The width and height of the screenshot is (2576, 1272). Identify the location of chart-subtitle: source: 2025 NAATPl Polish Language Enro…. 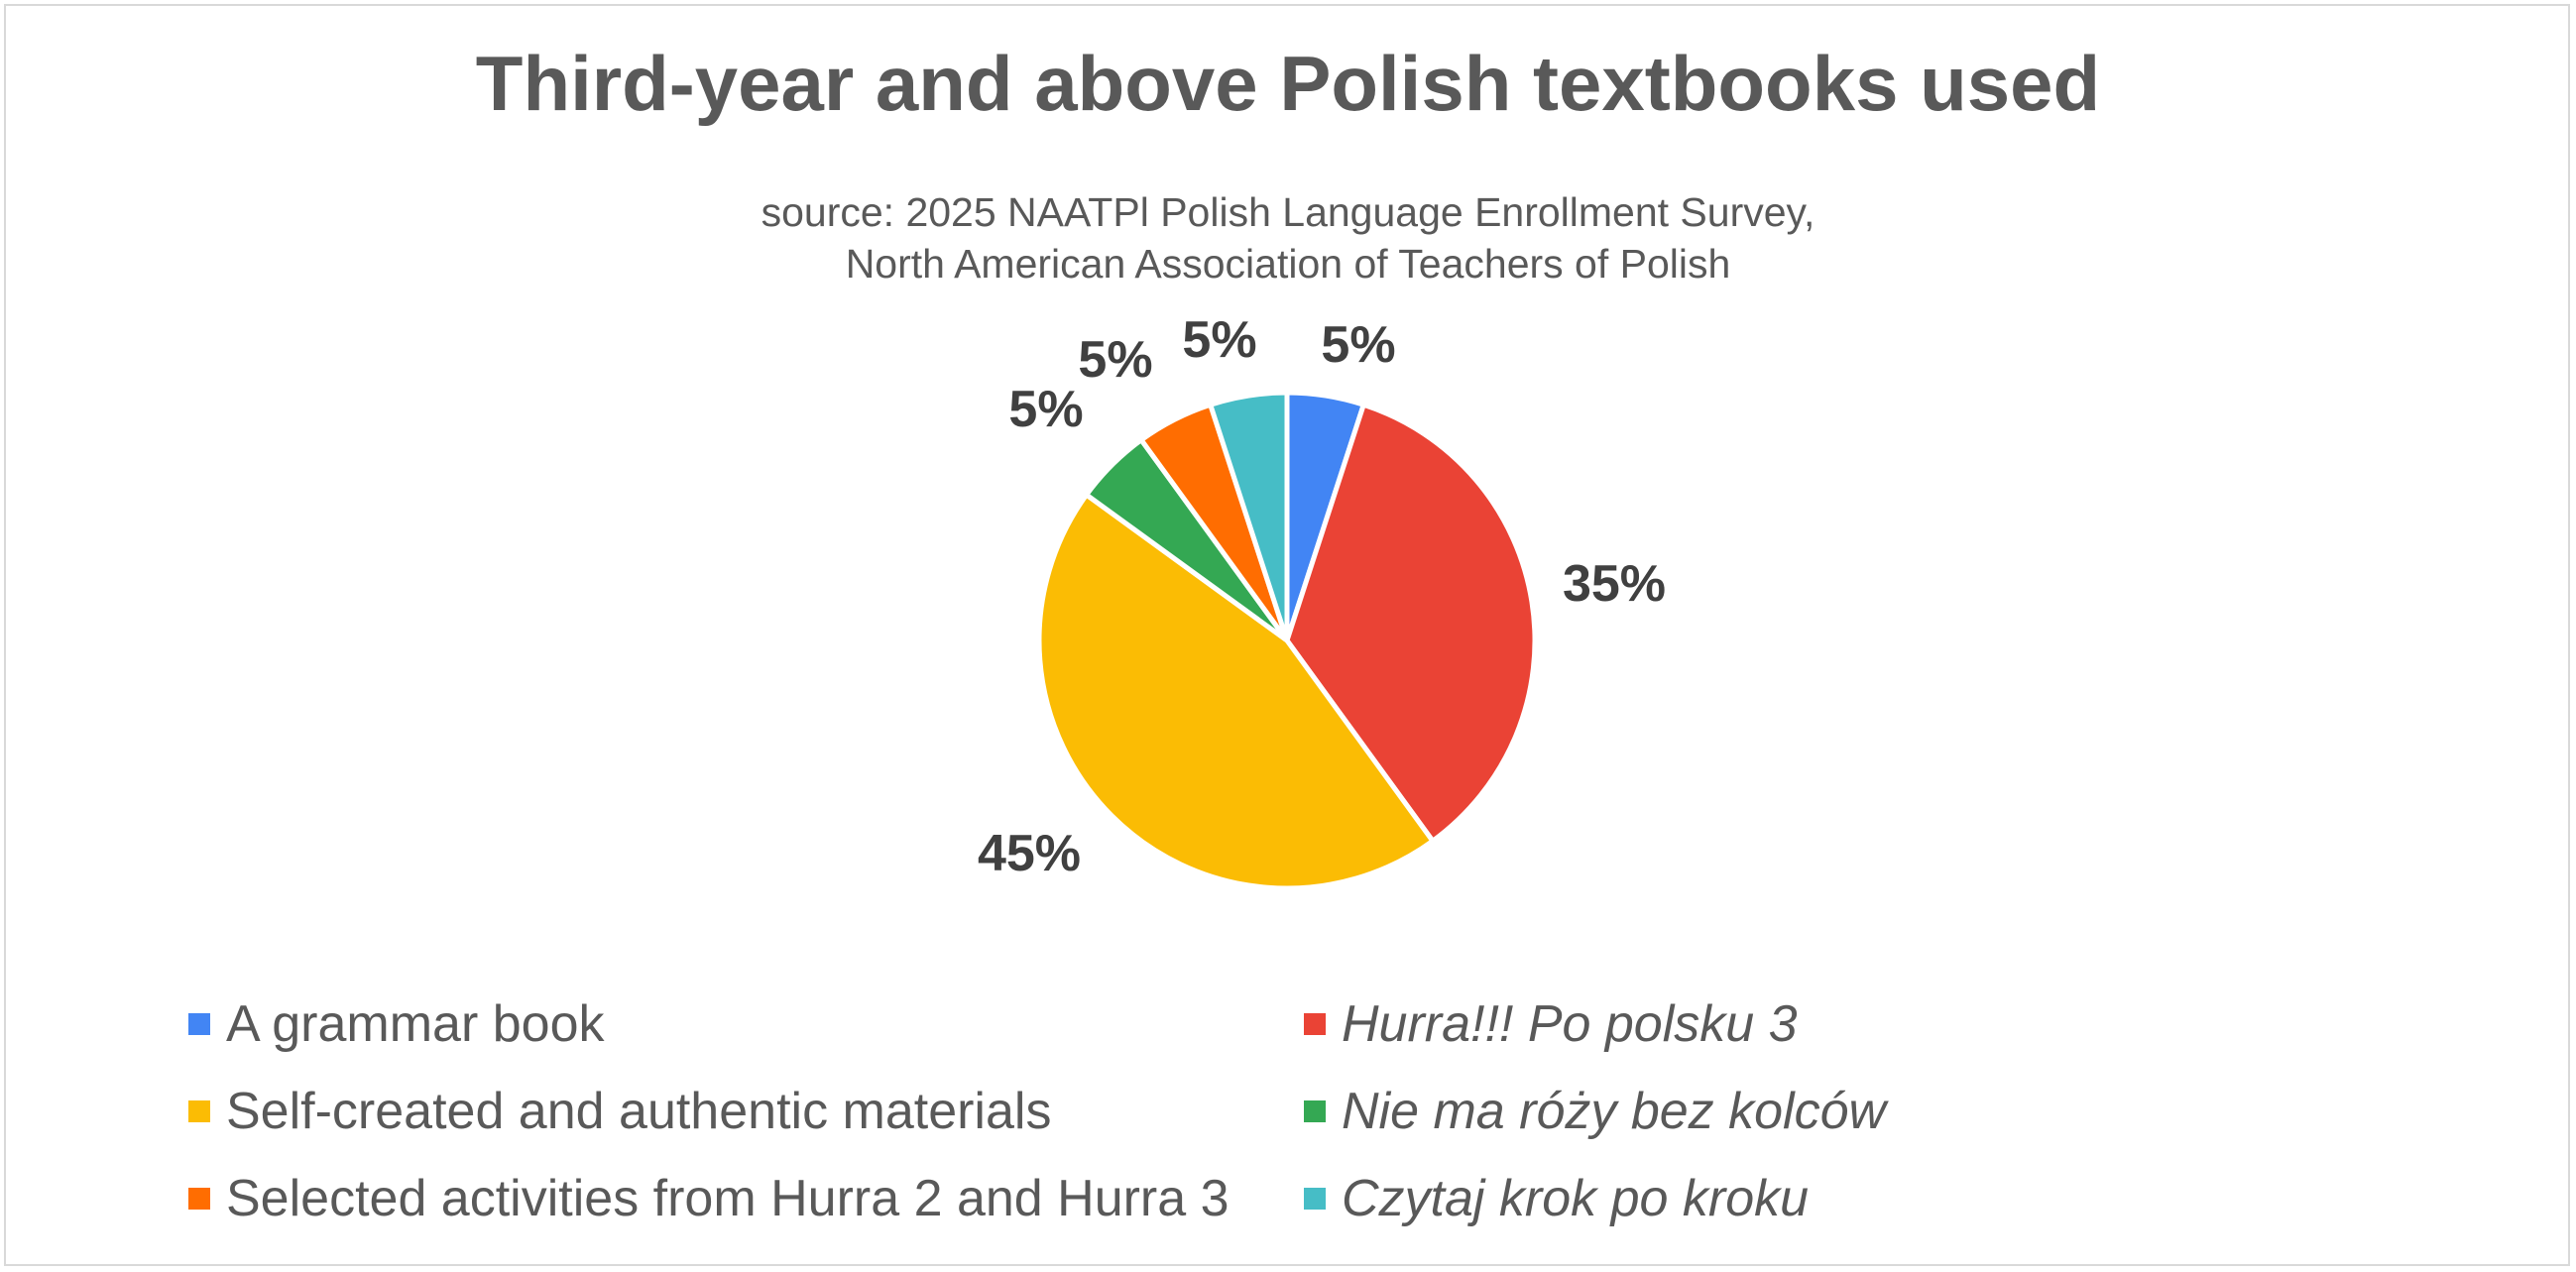
(1288, 237).